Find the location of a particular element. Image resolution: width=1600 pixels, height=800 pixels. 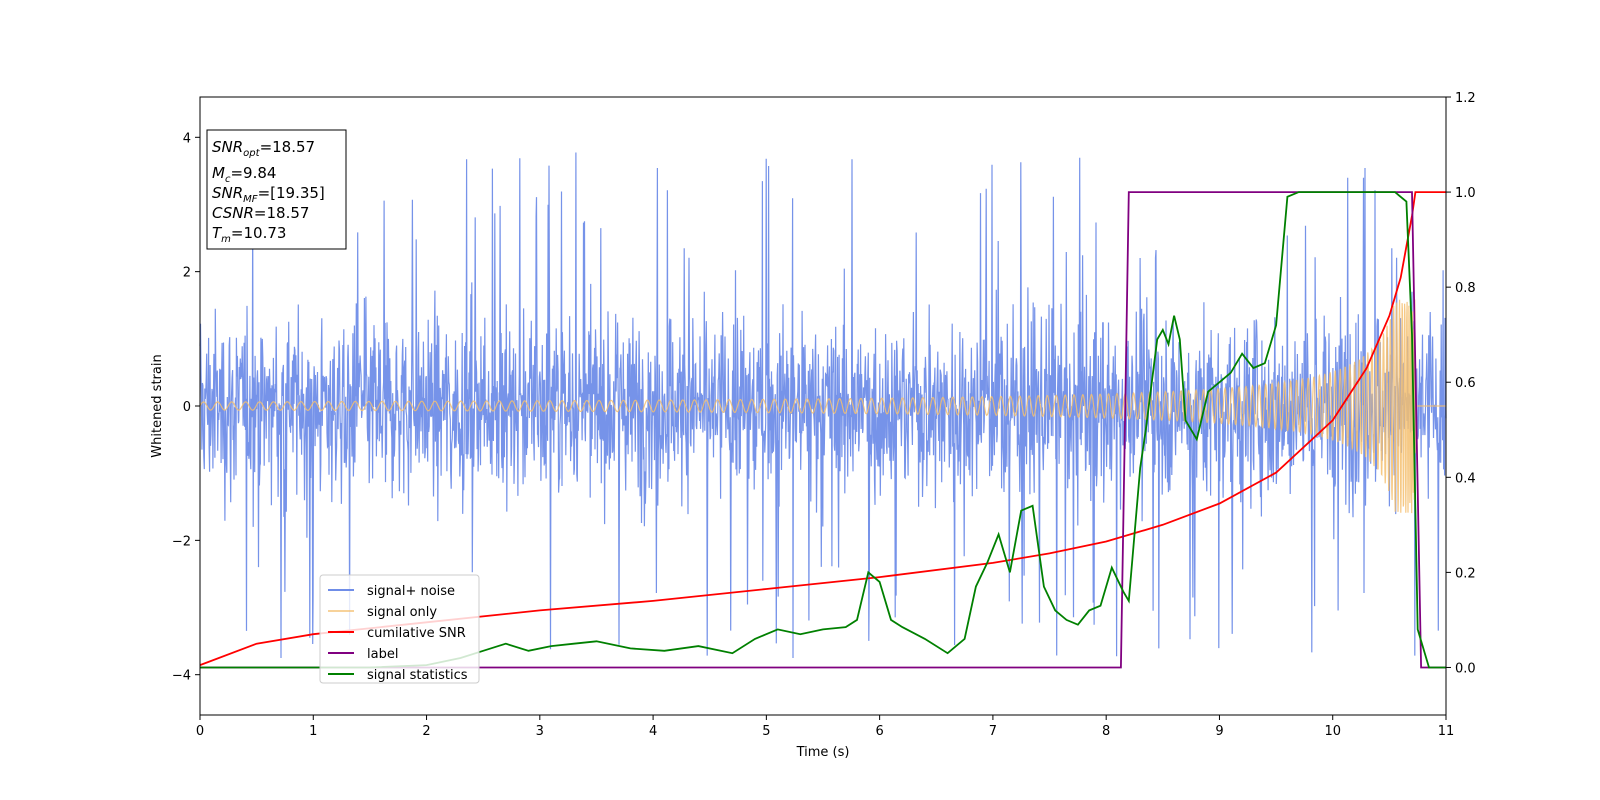

x-tick-label: 4 is located at coordinates (653, 731).